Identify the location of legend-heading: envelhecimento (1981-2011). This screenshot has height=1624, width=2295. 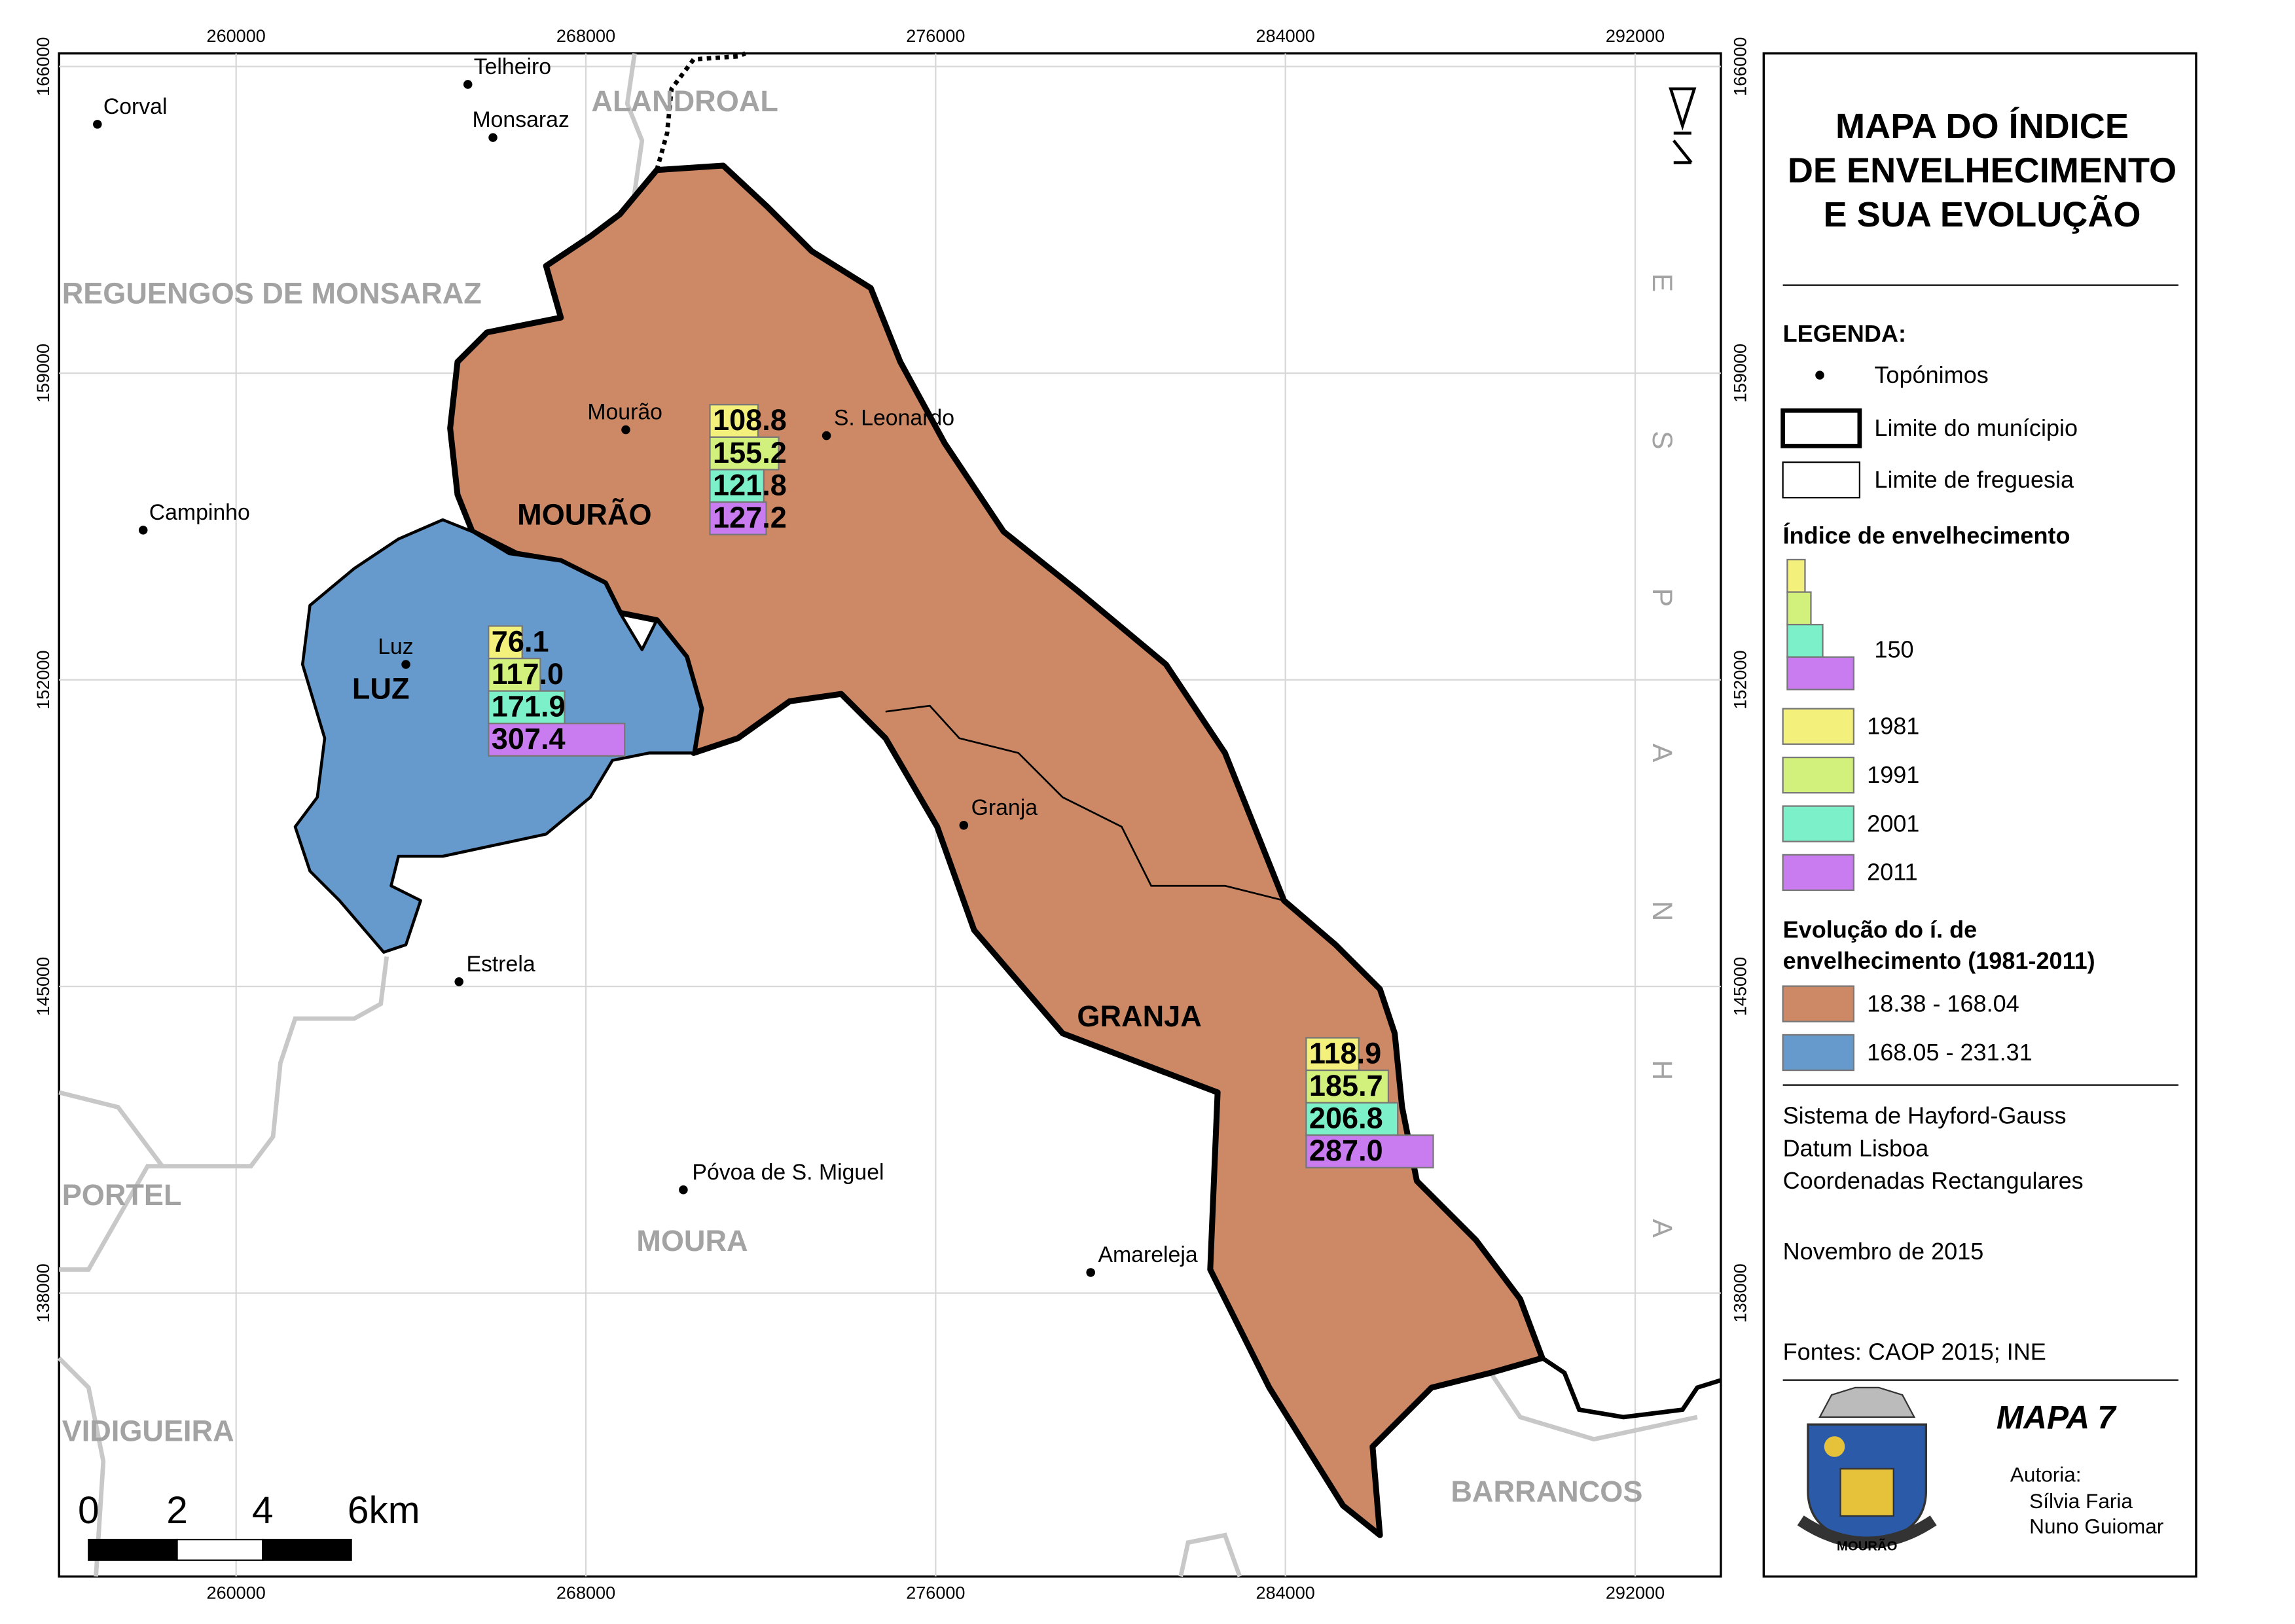
(1939, 960).